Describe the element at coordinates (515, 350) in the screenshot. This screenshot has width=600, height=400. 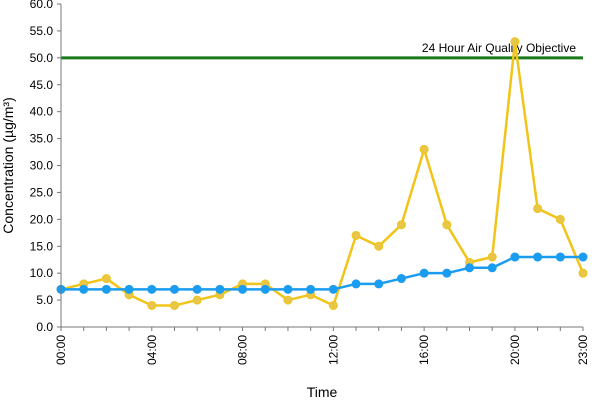
I see `x-tick-label: 20:00` at that location.